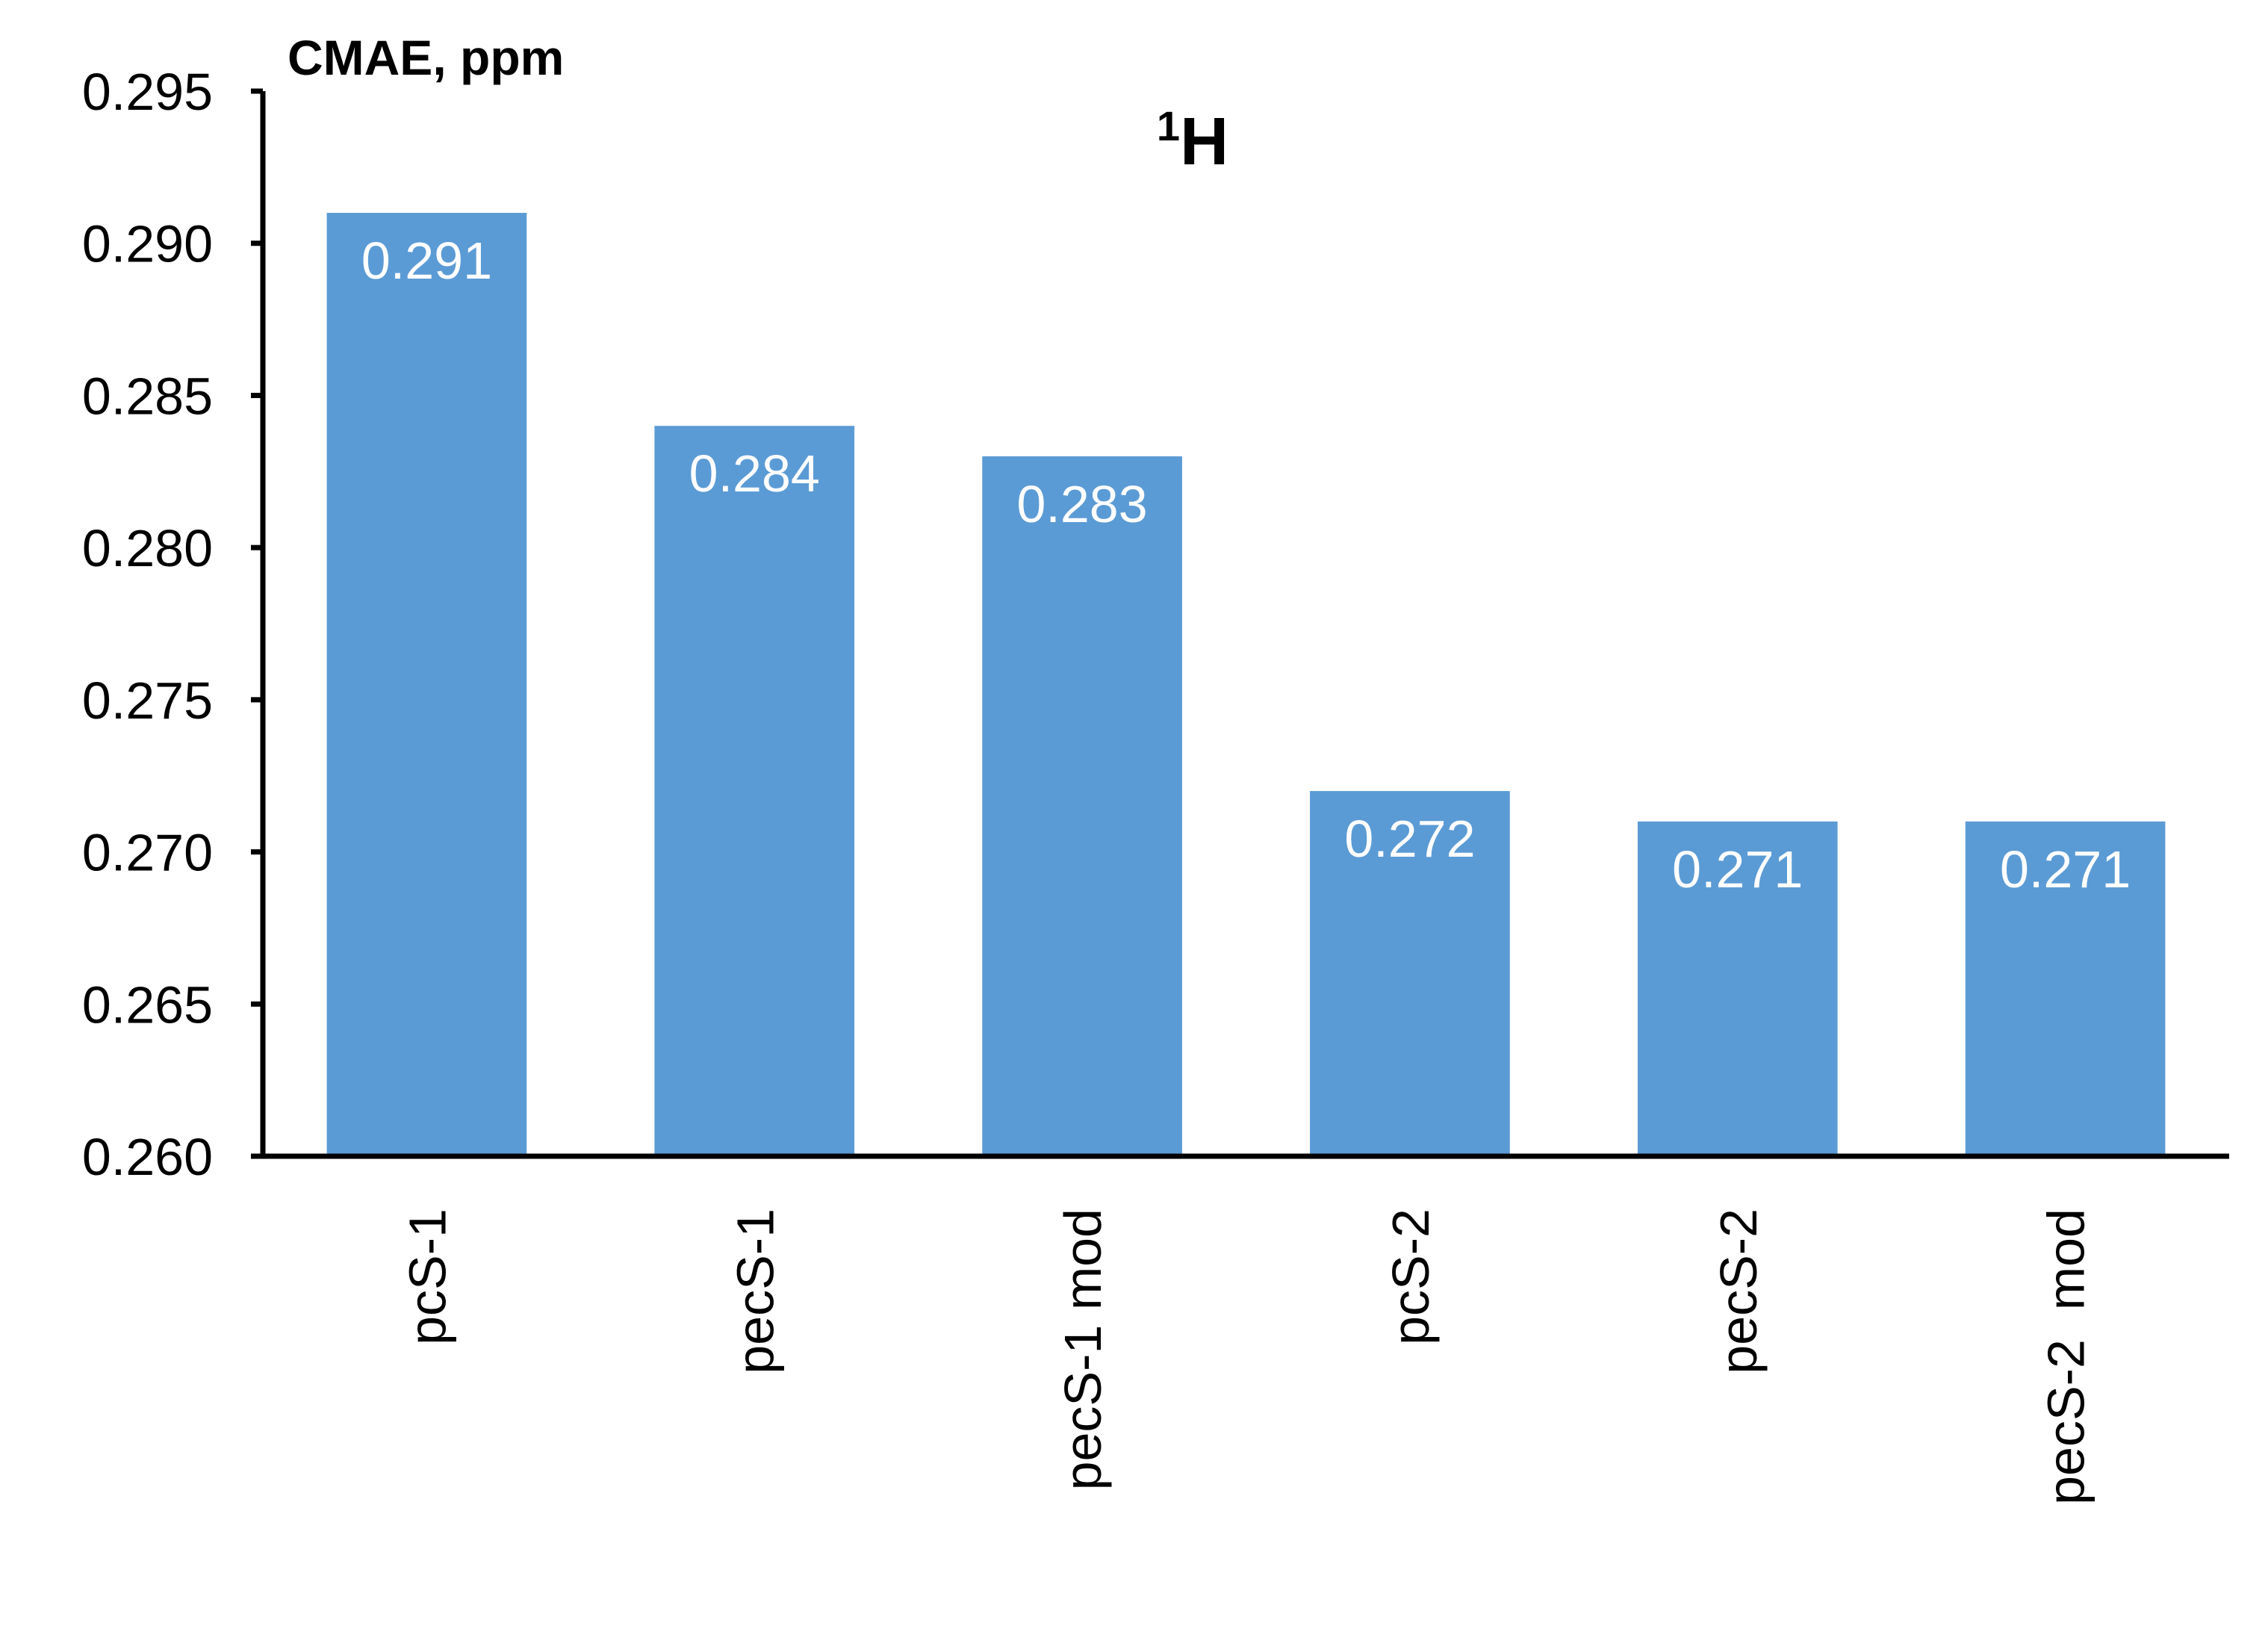 Image resolution: width=2268 pixels, height=1632 pixels. What do you see at coordinates (147, 1157) in the screenshot?
I see `y-tick-label: 0.260` at bounding box center [147, 1157].